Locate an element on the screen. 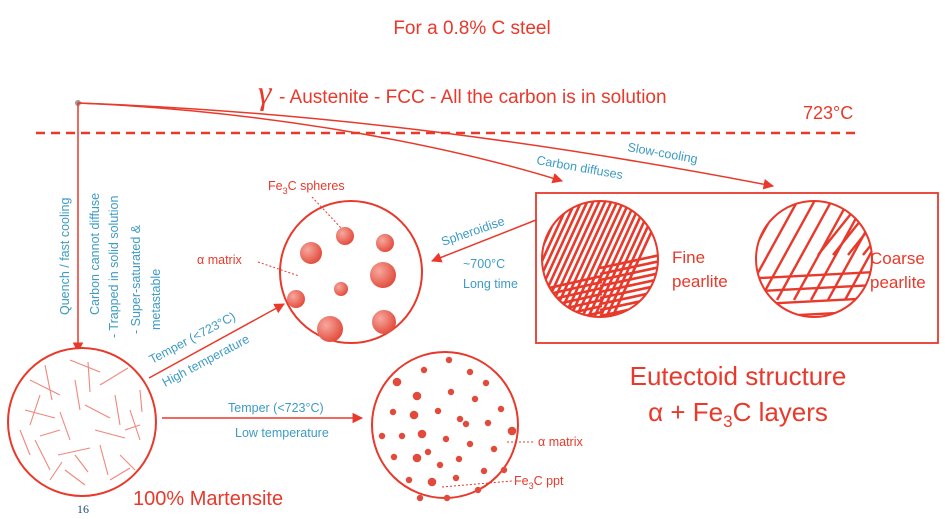 The width and height of the screenshot is (945, 519). spheroidise-label: Spheroidise is located at coordinates (472, 231).